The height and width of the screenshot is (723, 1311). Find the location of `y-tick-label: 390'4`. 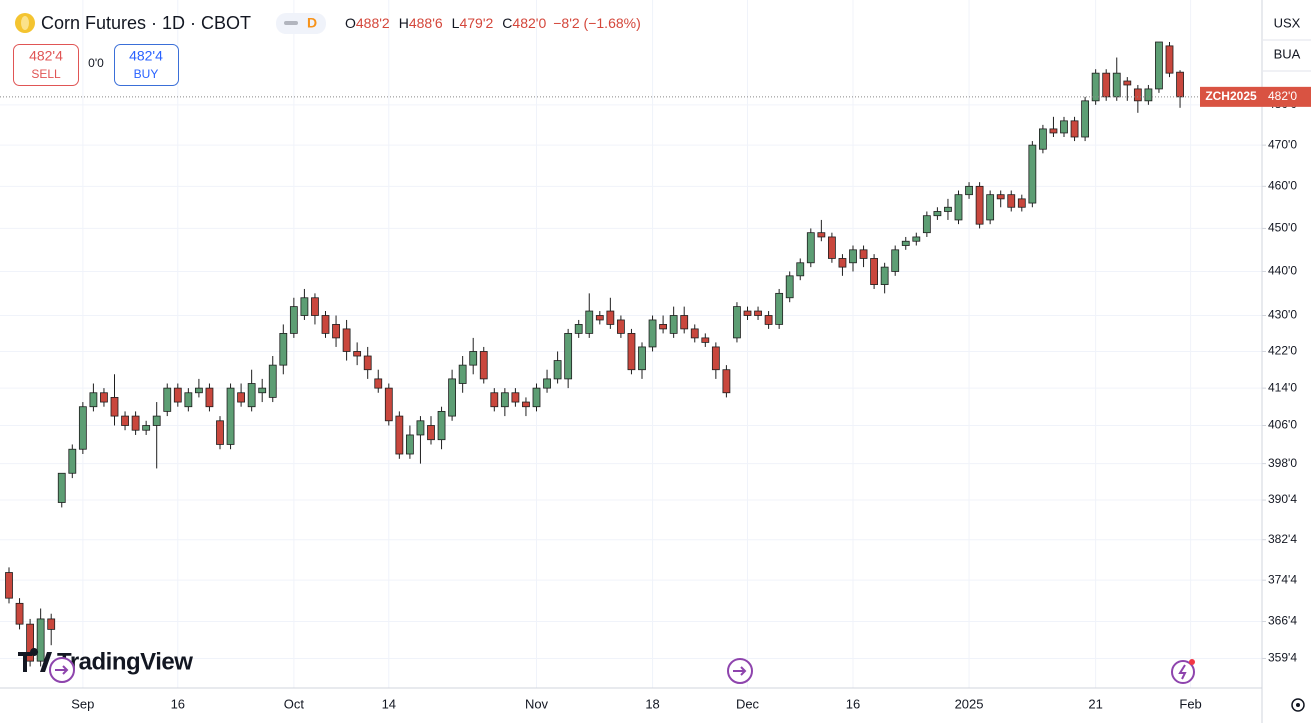

y-tick-label: 390'4 is located at coordinates (1282, 499).